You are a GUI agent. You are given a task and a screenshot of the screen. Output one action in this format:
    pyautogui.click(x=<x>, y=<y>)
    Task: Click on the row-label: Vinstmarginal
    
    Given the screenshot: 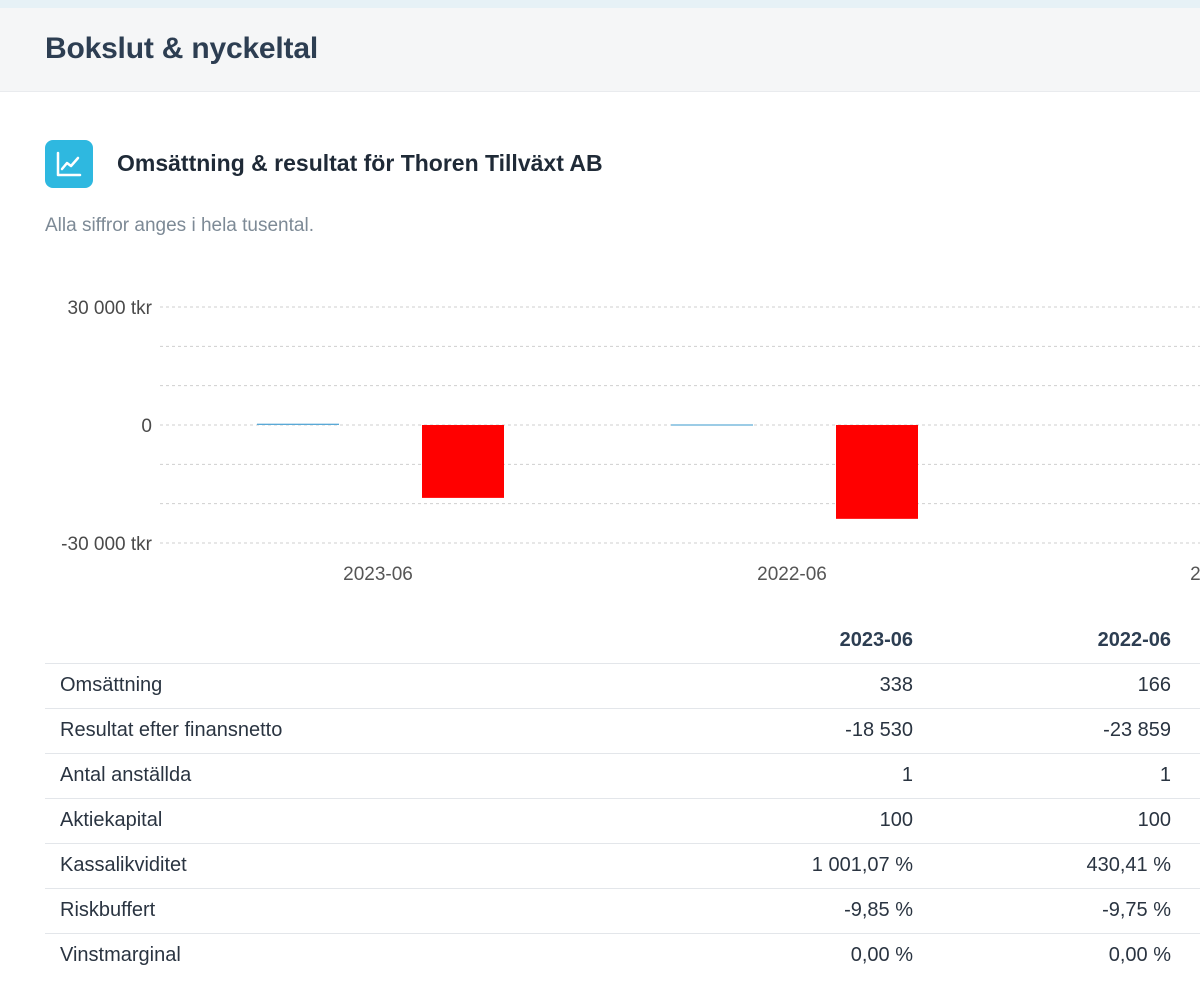 What is the action you would take?
    pyautogui.click(x=120, y=955)
    